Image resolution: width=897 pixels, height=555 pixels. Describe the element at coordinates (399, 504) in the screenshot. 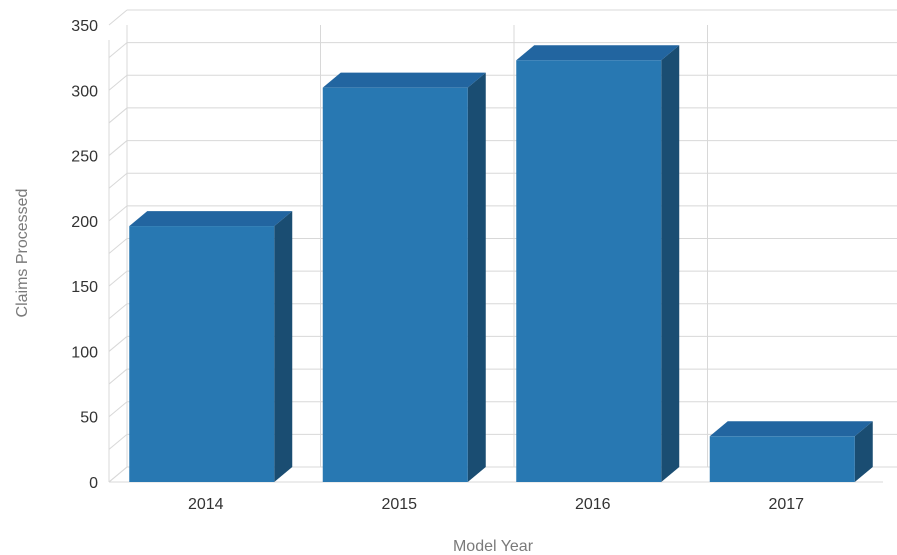

I see `x-tick-label: 2015` at that location.